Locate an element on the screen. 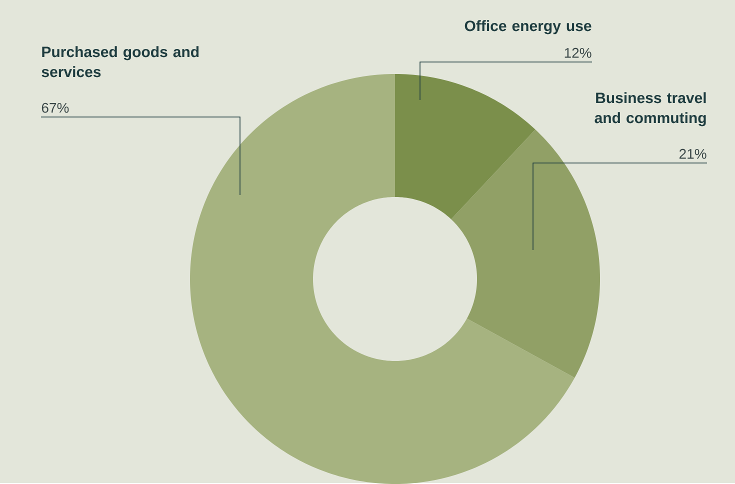 Image resolution: width=735 pixels, height=484 pixels. slice-label: Purchased goods and services is located at coordinates (120, 62).